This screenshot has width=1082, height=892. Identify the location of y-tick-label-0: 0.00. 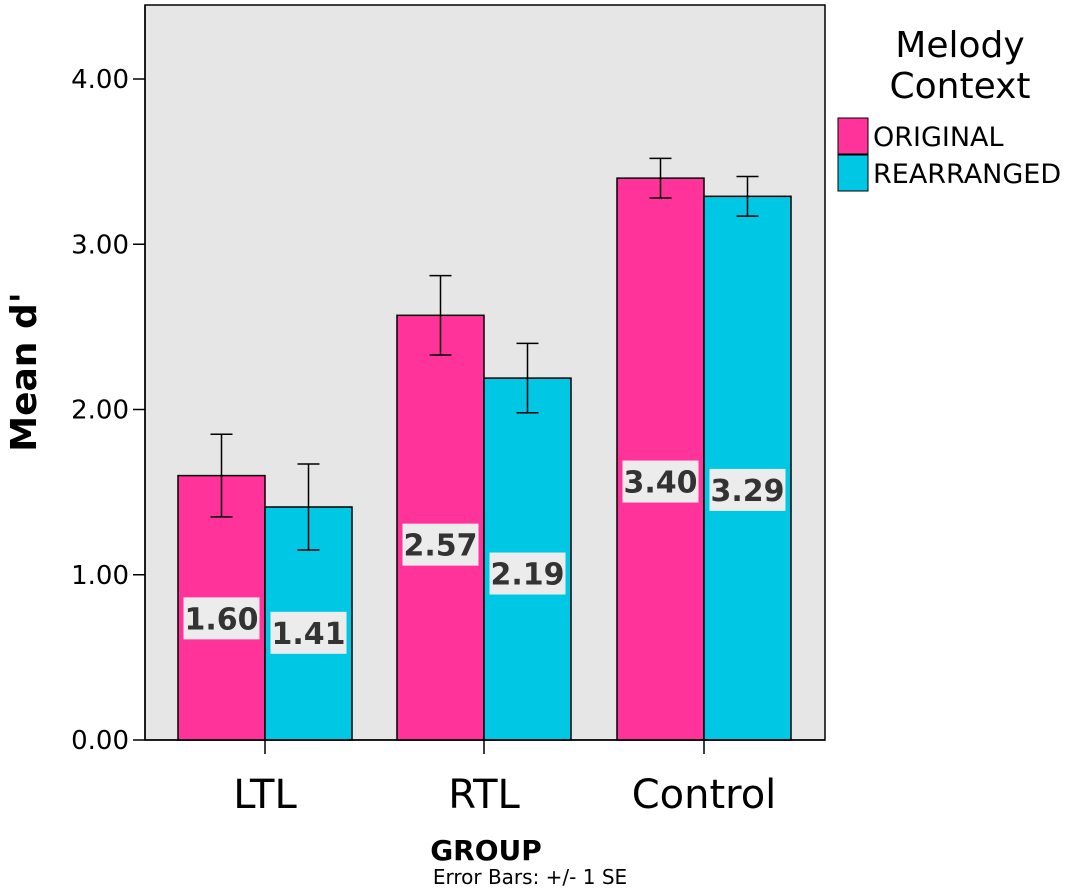
(100, 741).